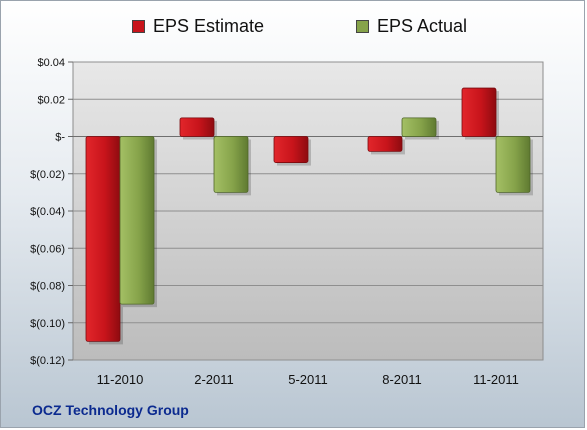  Describe the element at coordinates (47, 287) in the screenshot. I see `y-tick-label: $(0.08)` at that location.